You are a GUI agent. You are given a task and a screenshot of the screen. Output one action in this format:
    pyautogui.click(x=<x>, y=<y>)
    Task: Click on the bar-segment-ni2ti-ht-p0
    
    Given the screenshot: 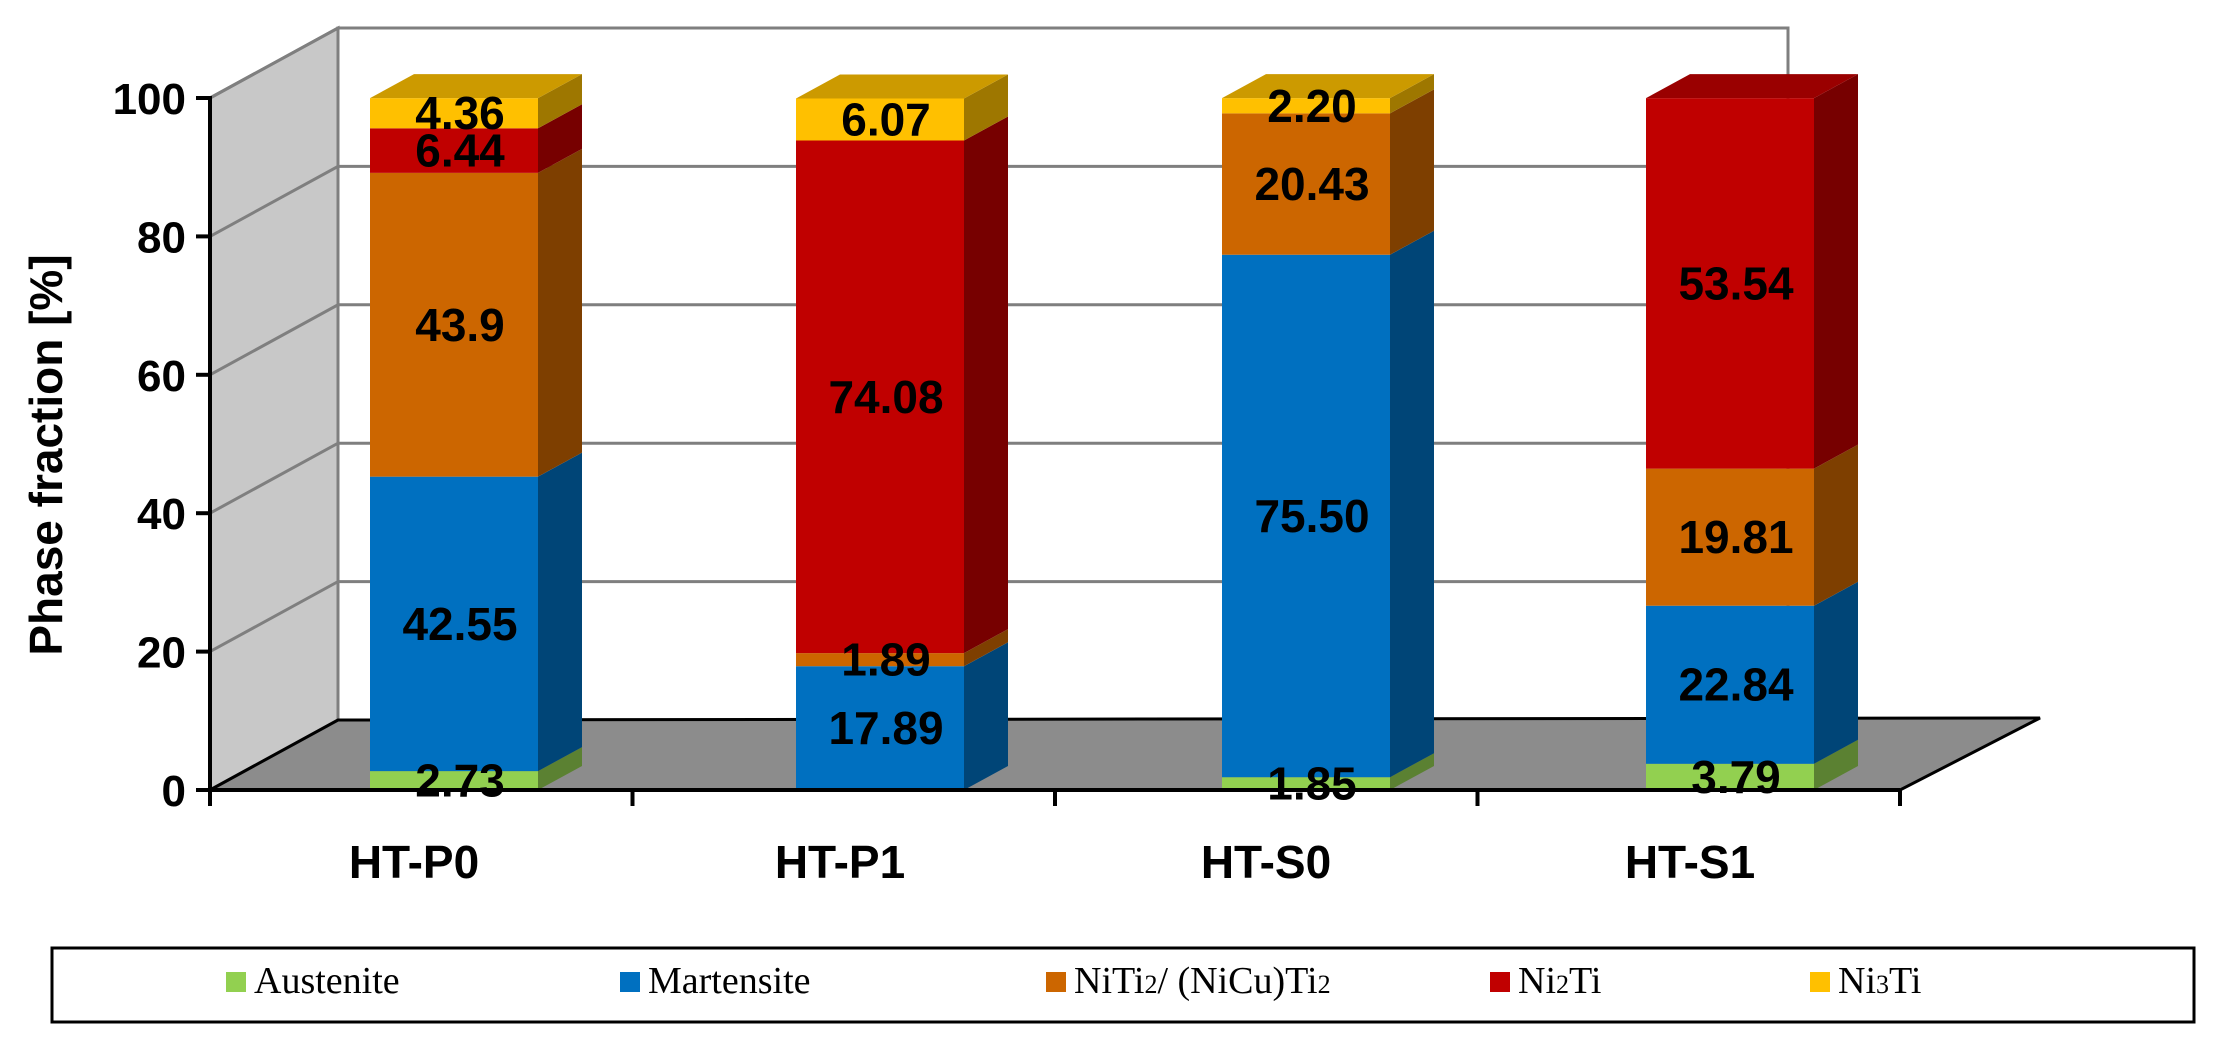 What is the action you would take?
    pyautogui.click(x=454, y=150)
    